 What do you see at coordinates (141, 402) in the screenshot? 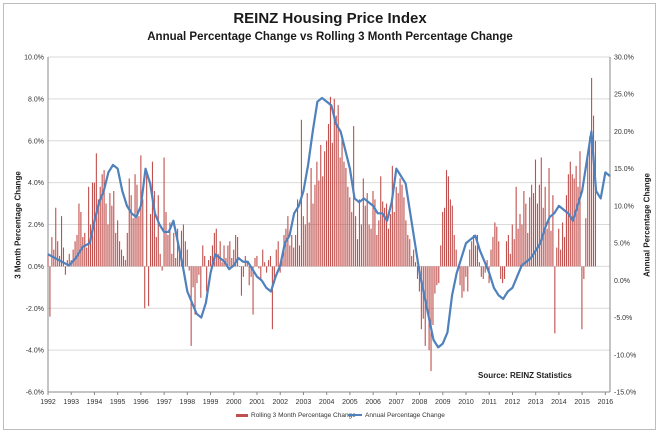
I see `x-tick-label: 1996` at bounding box center [141, 402].